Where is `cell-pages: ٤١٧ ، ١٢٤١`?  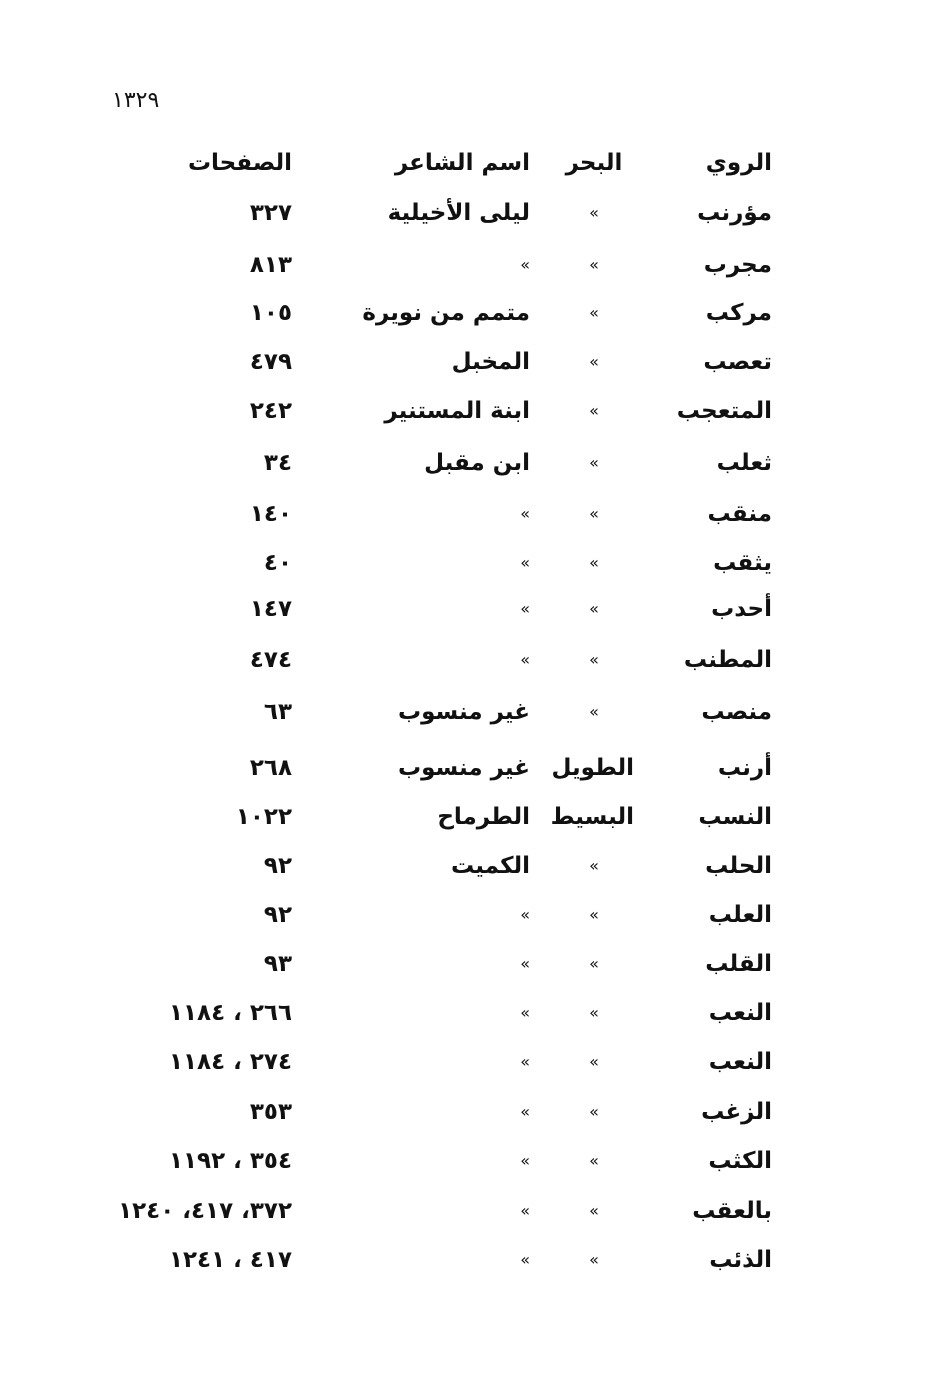 cell-pages: ٤١٧ ، ١٢٤١ is located at coordinates (230, 1260).